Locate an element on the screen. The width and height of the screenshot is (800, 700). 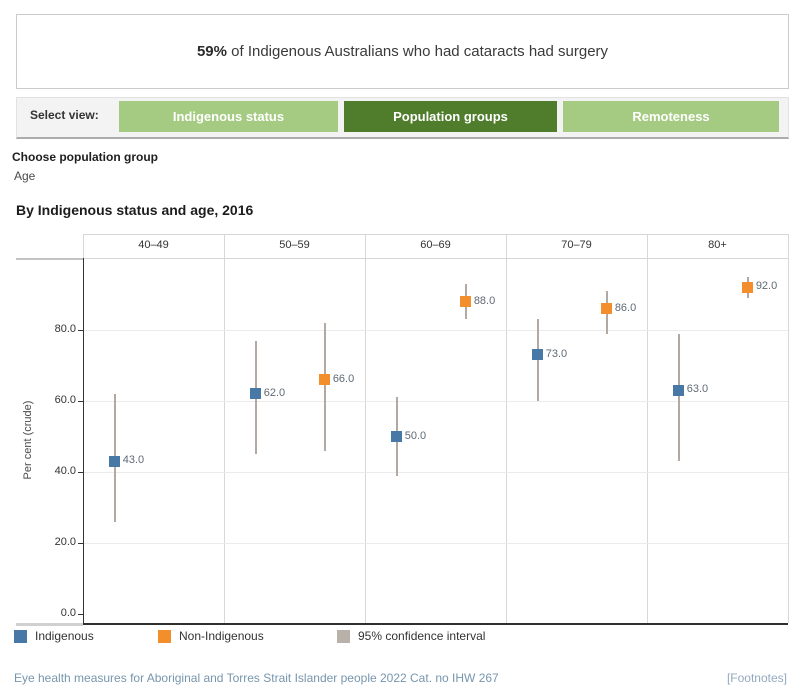
axis-corner-border is located at coordinates (49, 259).